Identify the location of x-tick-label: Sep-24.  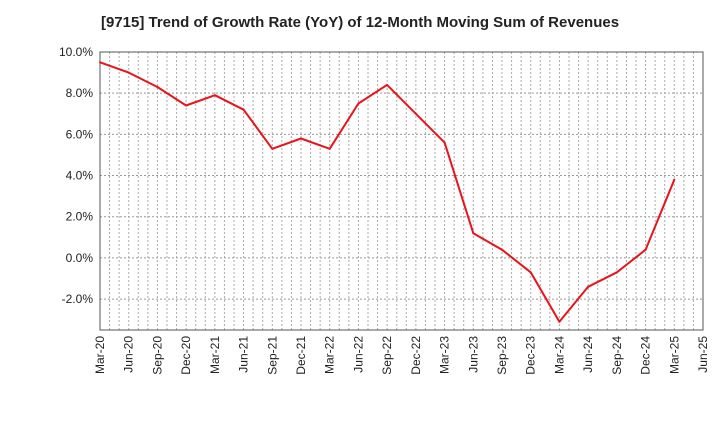
(617, 355).